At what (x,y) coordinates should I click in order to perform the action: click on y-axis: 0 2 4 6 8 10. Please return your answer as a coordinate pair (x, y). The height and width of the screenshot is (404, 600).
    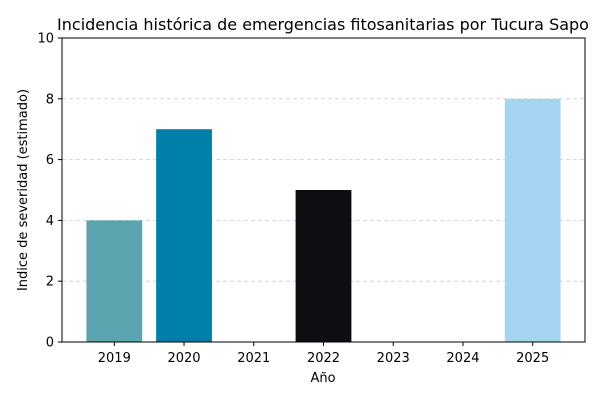
    Looking at the image, I should click on (49, 191).